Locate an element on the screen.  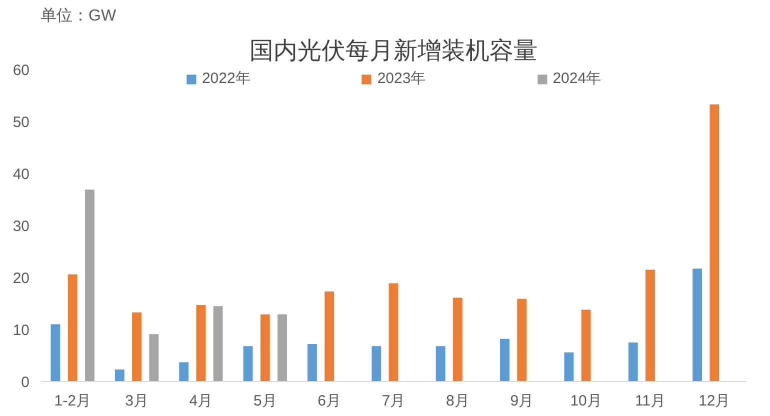
y-tick-label: 10 is located at coordinates (21, 330).